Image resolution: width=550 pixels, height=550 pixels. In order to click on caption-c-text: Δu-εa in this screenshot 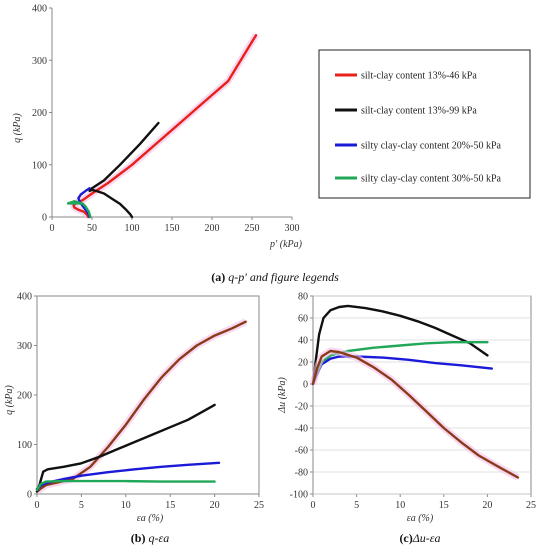, I will do `click(426, 538)`.